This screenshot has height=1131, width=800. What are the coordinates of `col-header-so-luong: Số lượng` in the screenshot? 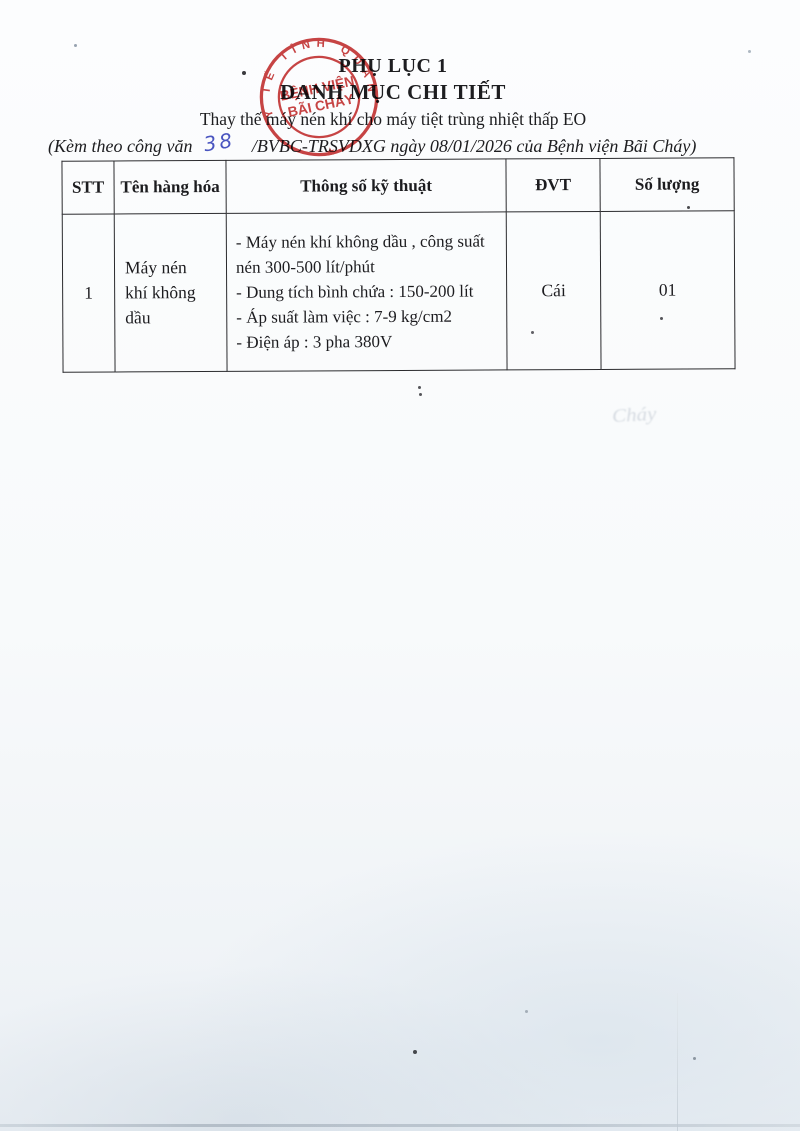 It's located at (667, 184).